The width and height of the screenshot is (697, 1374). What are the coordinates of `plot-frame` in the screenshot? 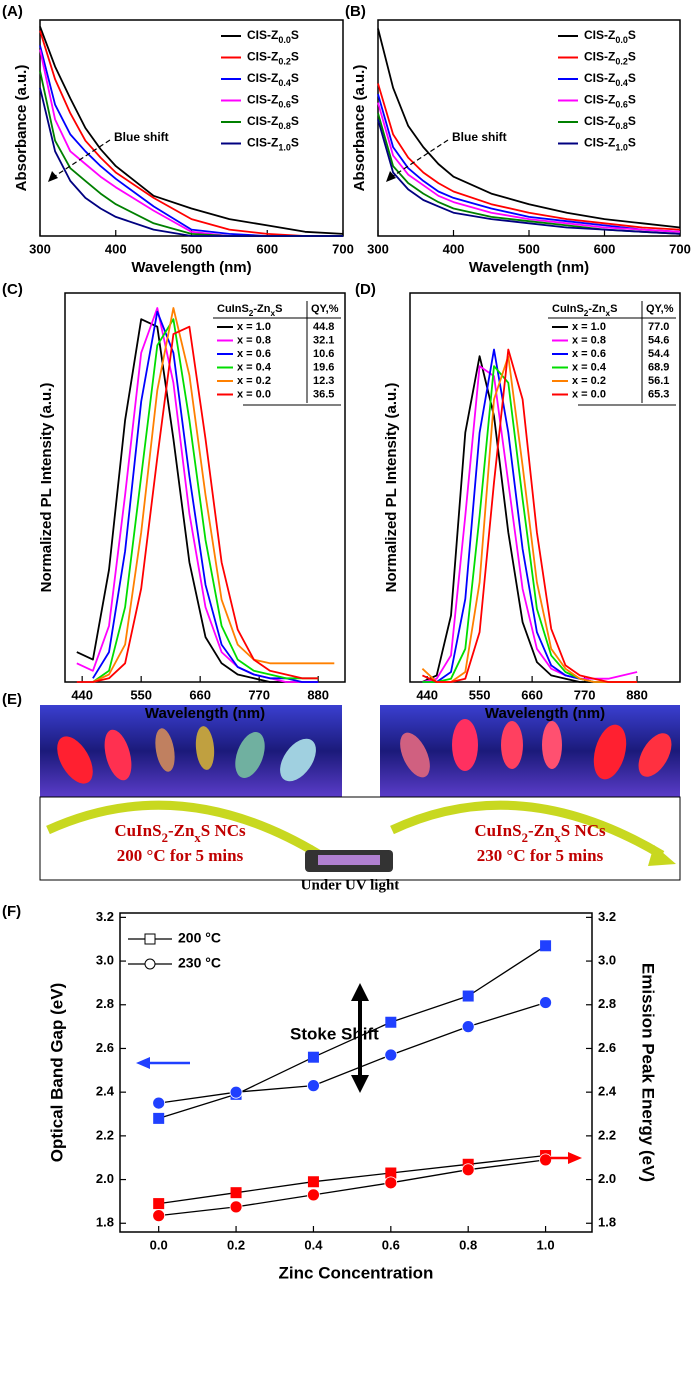 It's located at (205, 487).